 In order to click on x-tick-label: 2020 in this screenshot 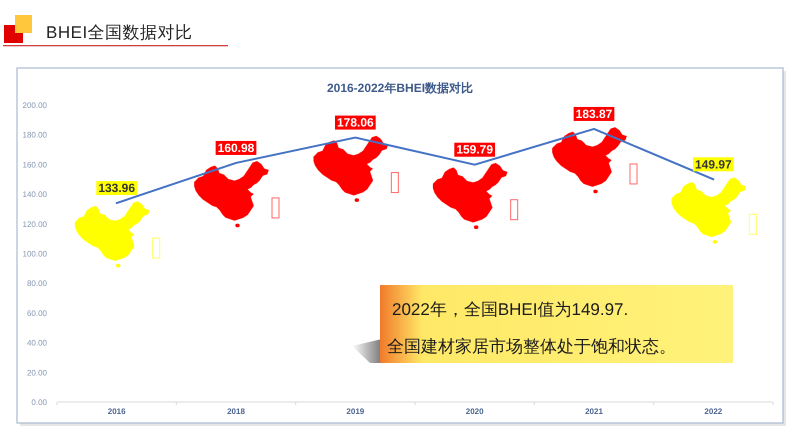, I will do `click(475, 411)`.